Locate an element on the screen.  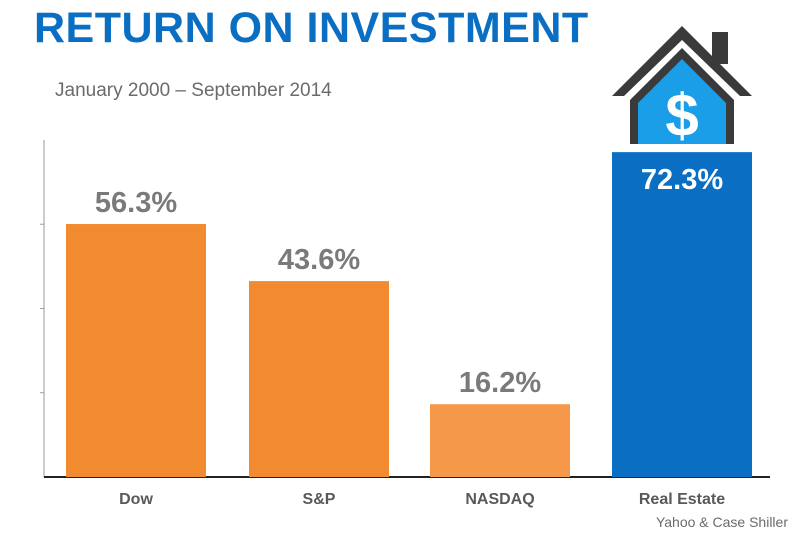
category-label: Dow is located at coordinates (136, 499).